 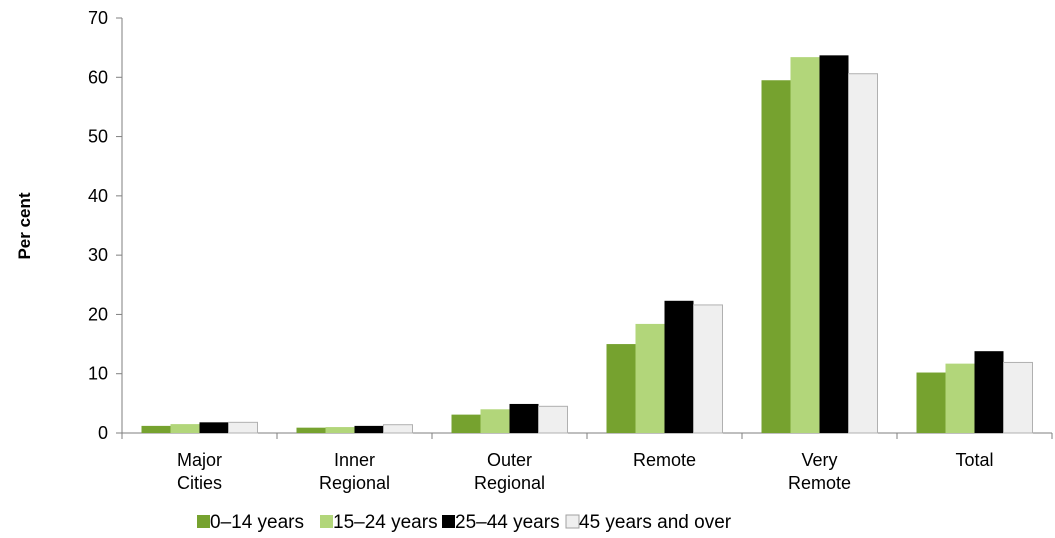 I want to click on legend-label: 15–24 years, so click(x=385, y=522).